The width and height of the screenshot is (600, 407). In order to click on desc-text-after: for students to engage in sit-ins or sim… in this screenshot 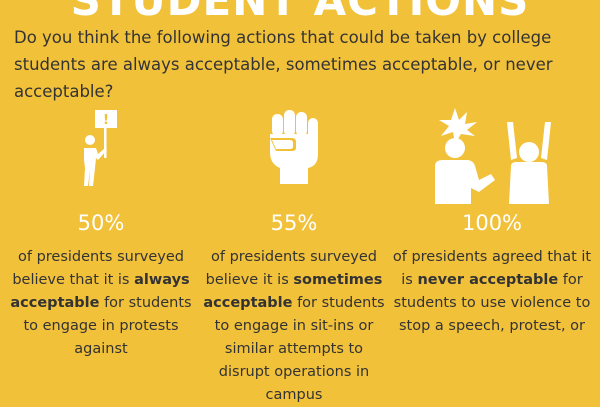, I will do `click(299, 349)`.